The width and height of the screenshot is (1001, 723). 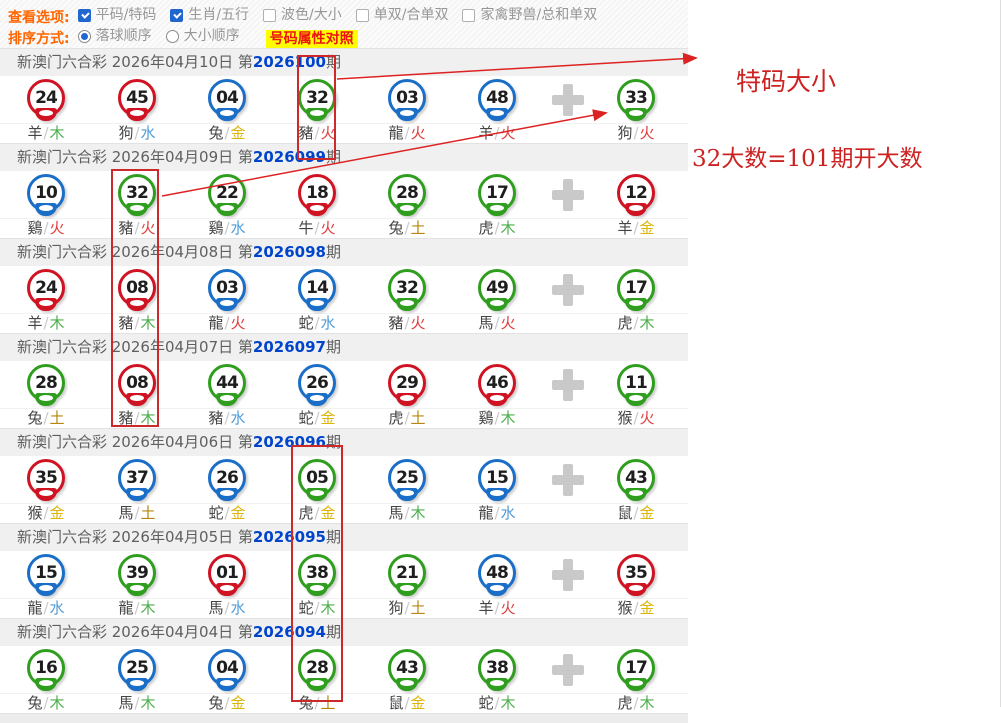 I want to click on lottery-ball: 28, so click(x=407, y=194).